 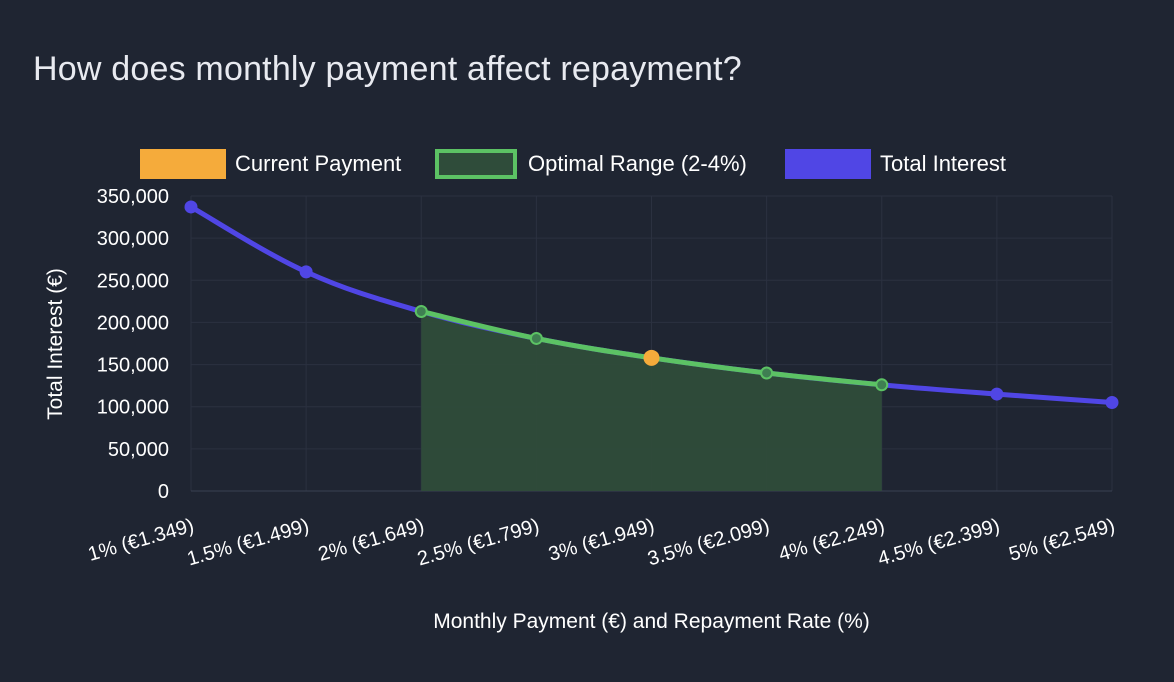 What do you see at coordinates (943, 163) in the screenshot?
I see `legend-label: Total Interest` at bounding box center [943, 163].